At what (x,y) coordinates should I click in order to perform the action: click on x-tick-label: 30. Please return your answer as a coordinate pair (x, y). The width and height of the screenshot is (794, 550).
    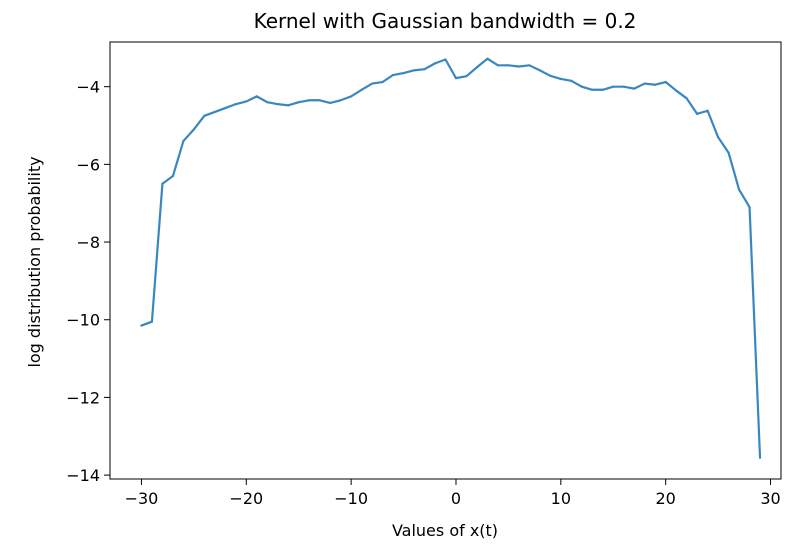
    Looking at the image, I should click on (770, 498).